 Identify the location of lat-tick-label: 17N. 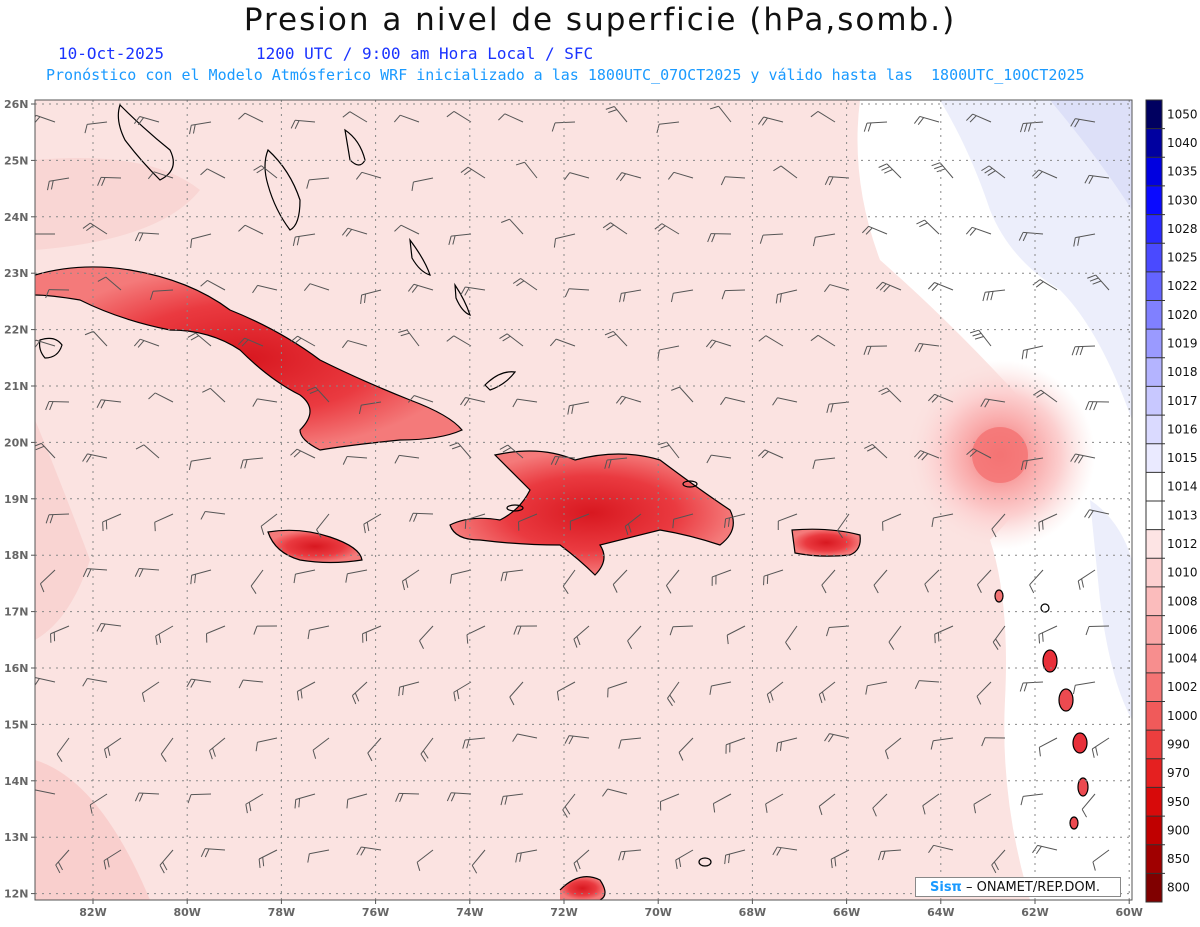
(16, 612).